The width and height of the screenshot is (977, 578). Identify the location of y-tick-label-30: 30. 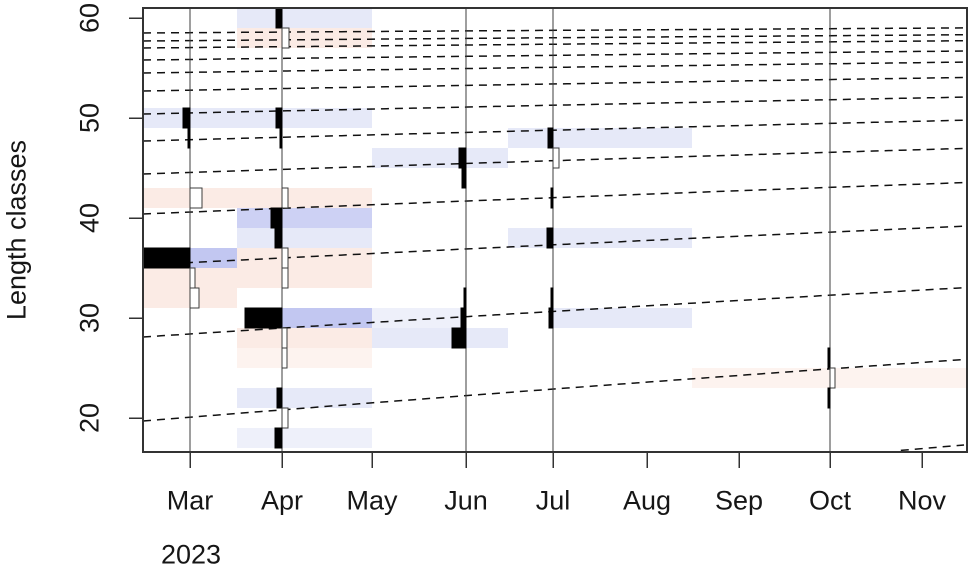
(89, 318).